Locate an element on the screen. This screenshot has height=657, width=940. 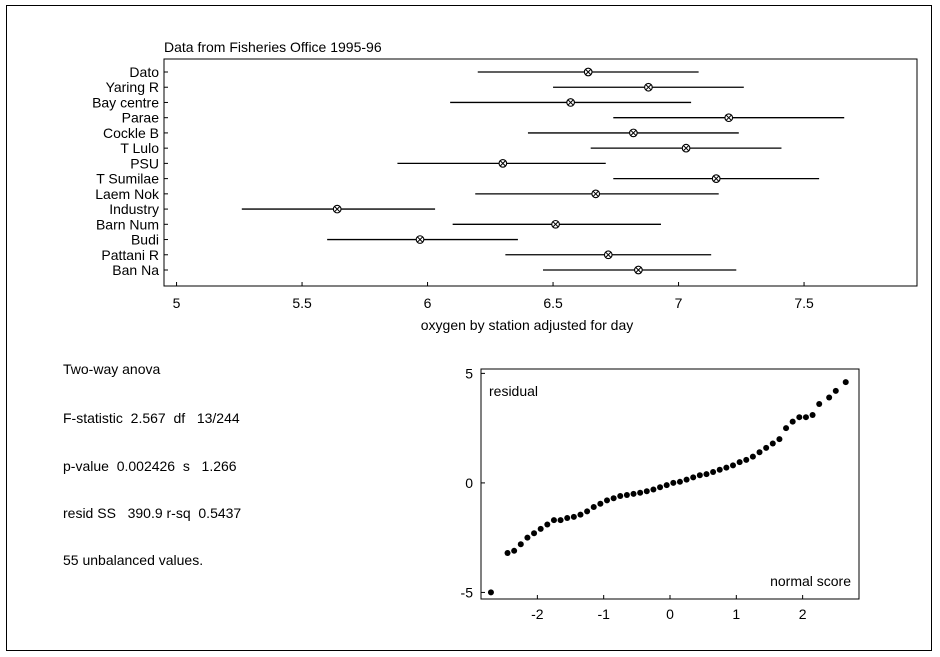
station-label: T Sumilae is located at coordinates (127, 179).